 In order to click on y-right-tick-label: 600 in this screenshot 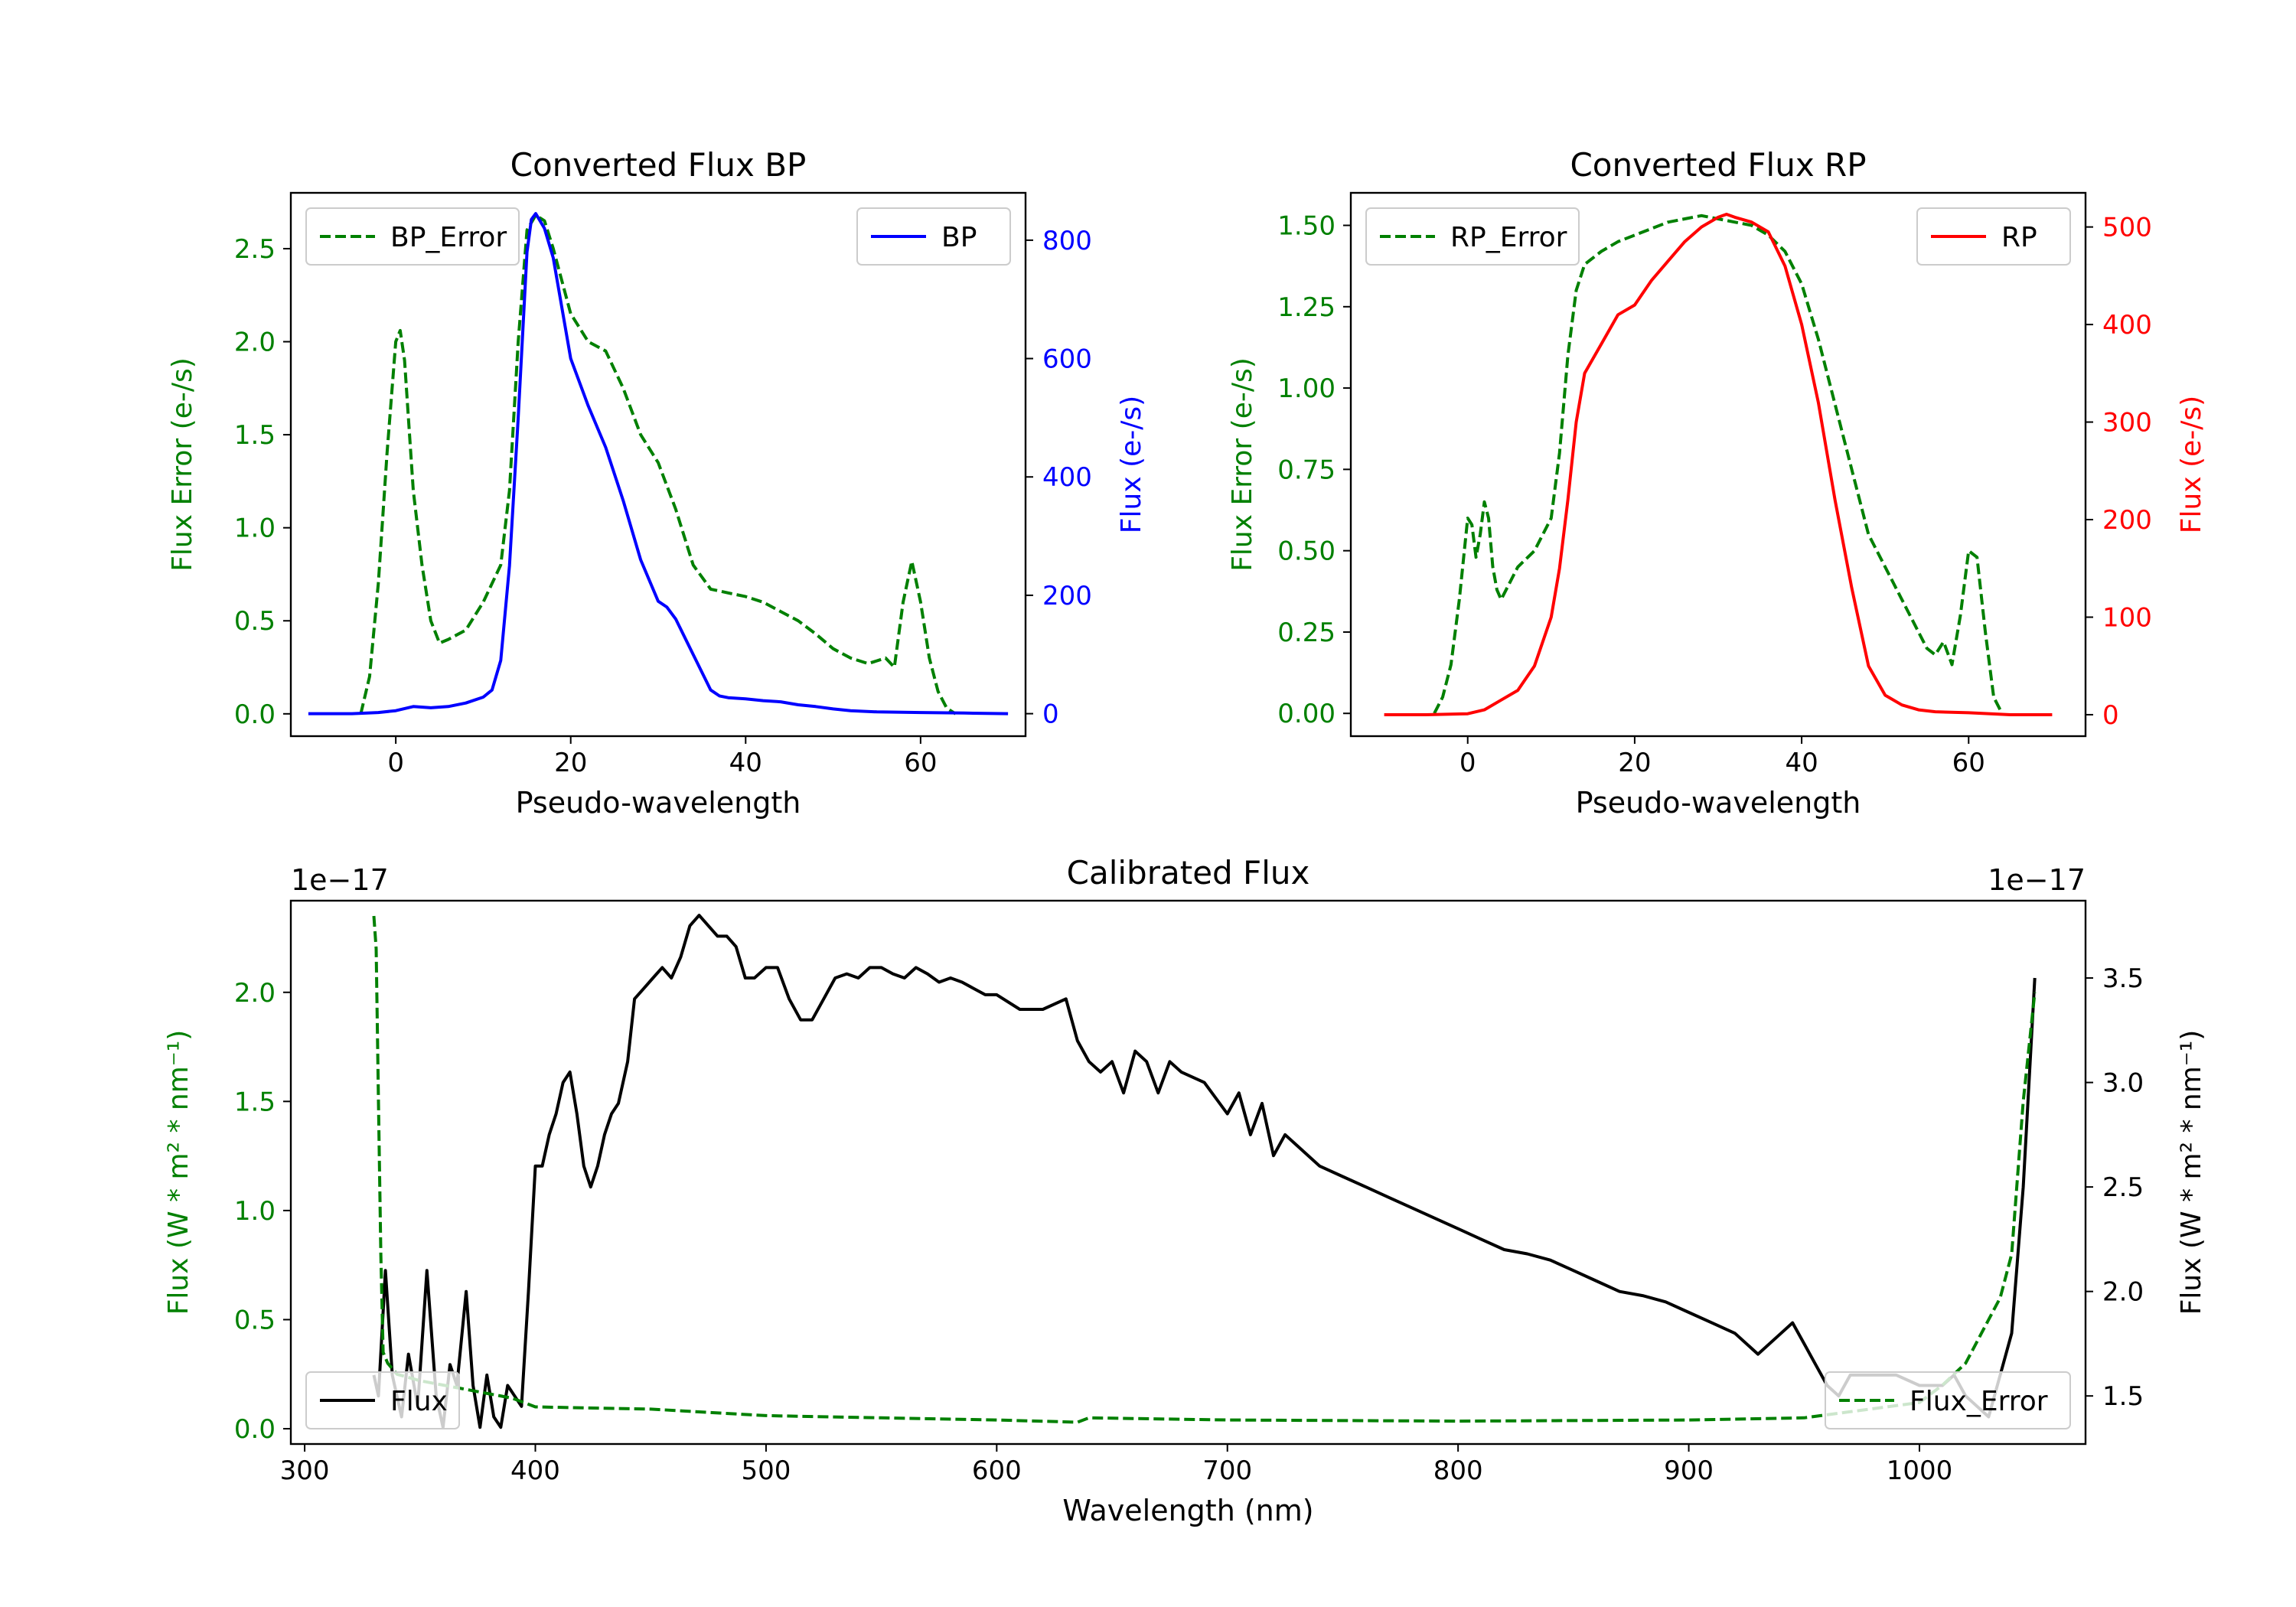, I will do `click(1067, 359)`.